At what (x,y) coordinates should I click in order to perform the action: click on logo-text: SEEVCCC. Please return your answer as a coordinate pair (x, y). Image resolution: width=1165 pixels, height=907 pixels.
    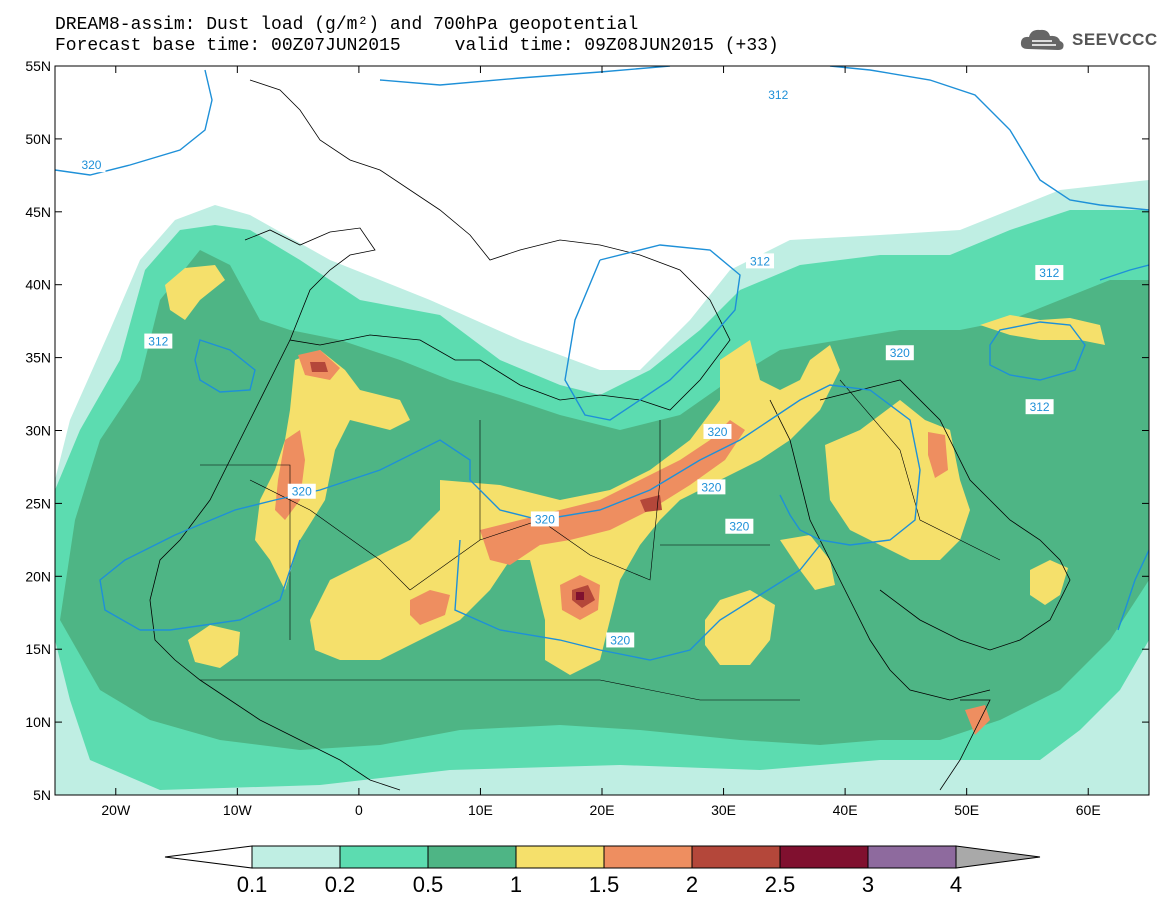
    Looking at the image, I should click on (1115, 39).